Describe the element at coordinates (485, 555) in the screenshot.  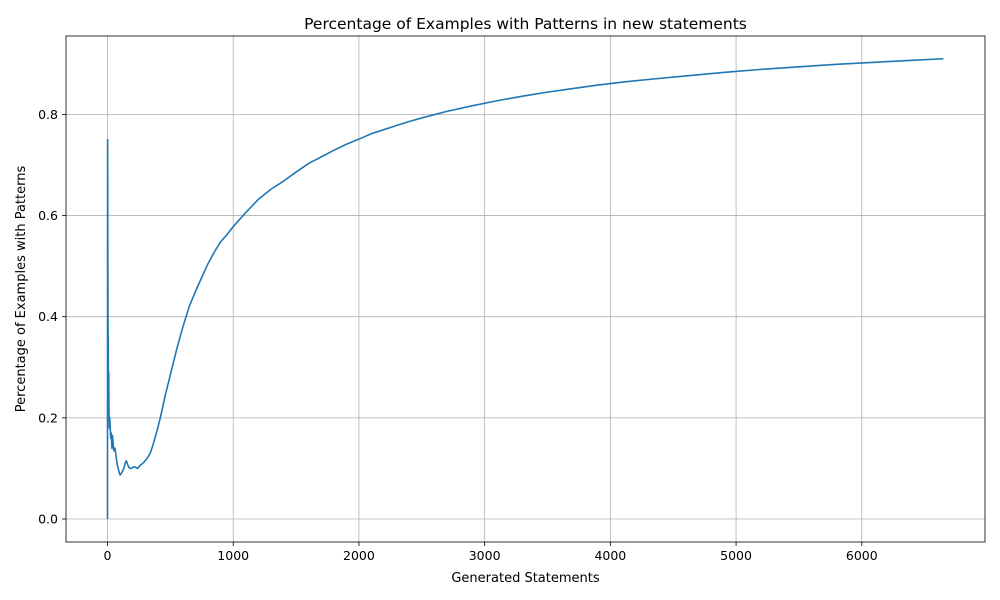
I see `x-tick-label: 3000` at that location.